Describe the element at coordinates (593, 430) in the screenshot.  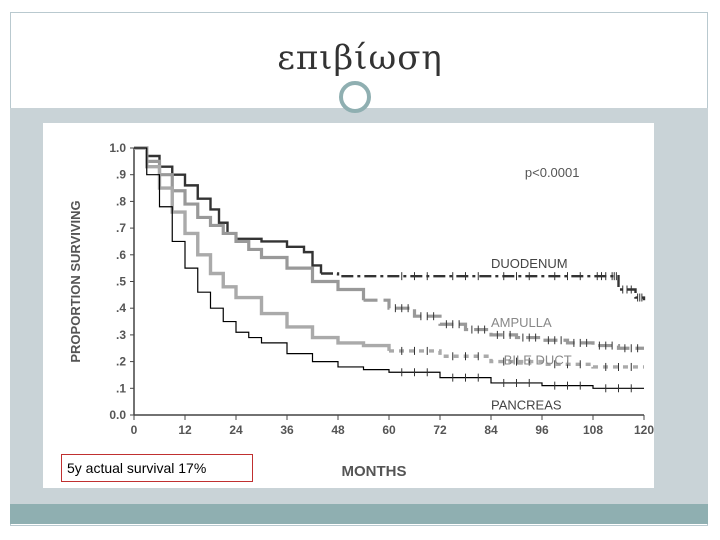
I see `x-tick-label: 108` at that location.